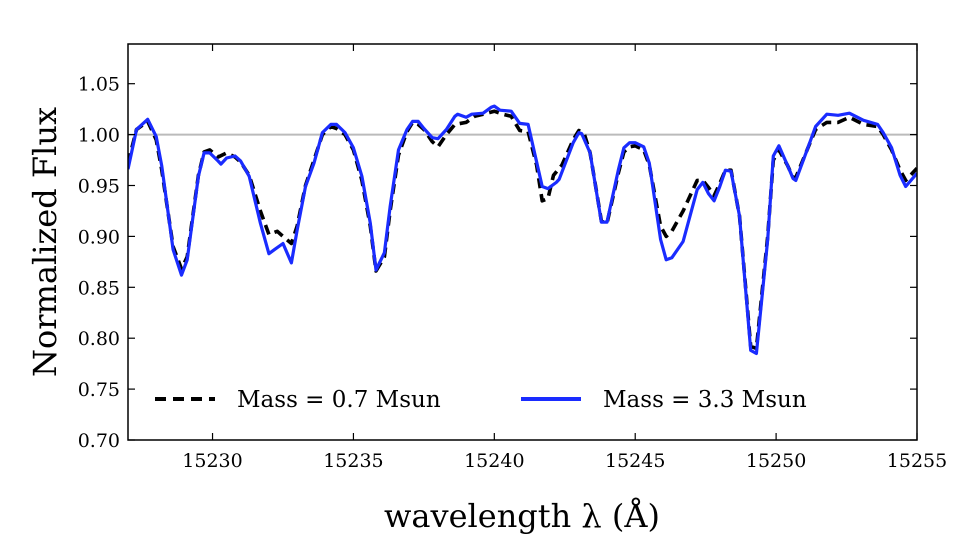 This screenshot has height=541, width=965. What do you see at coordinates (494, 461) in the screenshot?
I see `x-tick-label: 15240` at bounding box center [494, 461].